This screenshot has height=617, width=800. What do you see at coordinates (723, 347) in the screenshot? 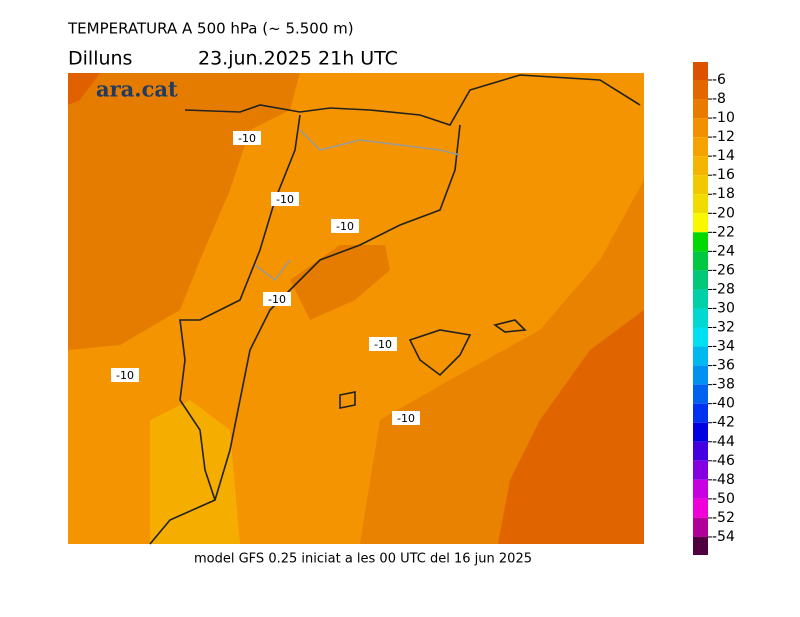
I see `colorbar-label: -34` at bounding box center [723, 347].